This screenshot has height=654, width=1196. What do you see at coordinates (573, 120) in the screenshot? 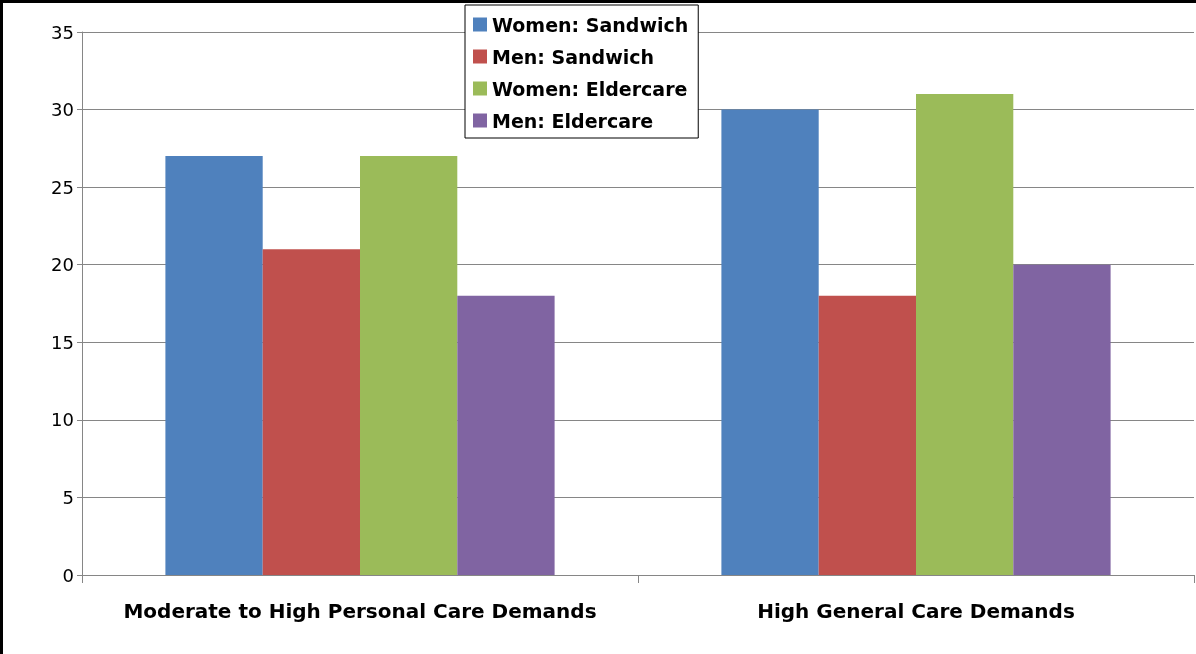
I see `legend-label: Men: Eldercare` at bounding box center [573, 120].